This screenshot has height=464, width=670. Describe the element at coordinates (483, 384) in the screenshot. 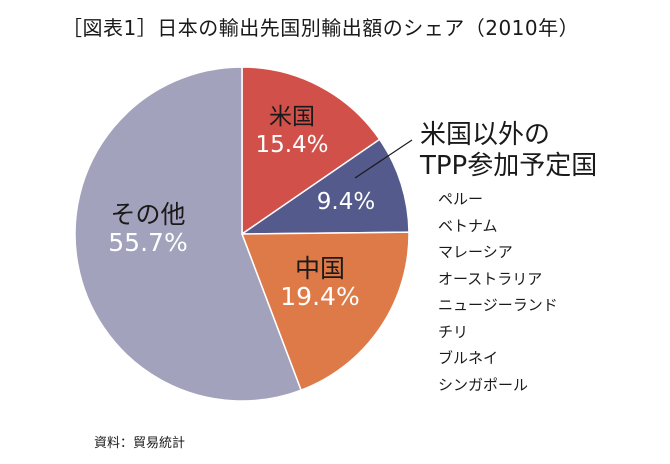

I see `country-item: シンガポール` at that location.